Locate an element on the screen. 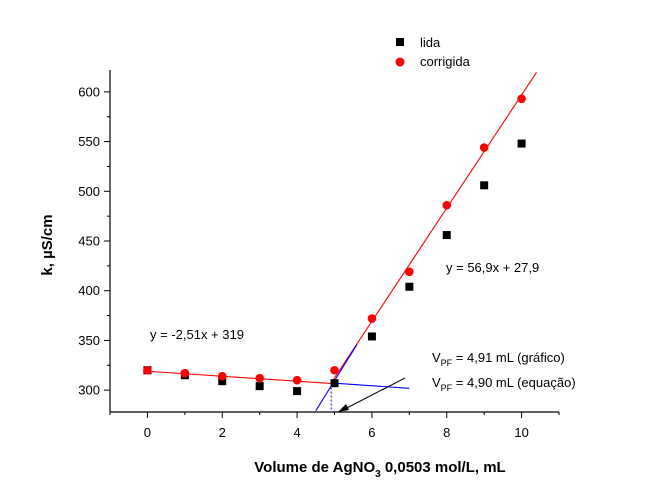 This screenshot has width=657, height=490. x-axis-title: Volume de AgNO3 0,0503 mol/L, mL is located at coordinates (379, 469).